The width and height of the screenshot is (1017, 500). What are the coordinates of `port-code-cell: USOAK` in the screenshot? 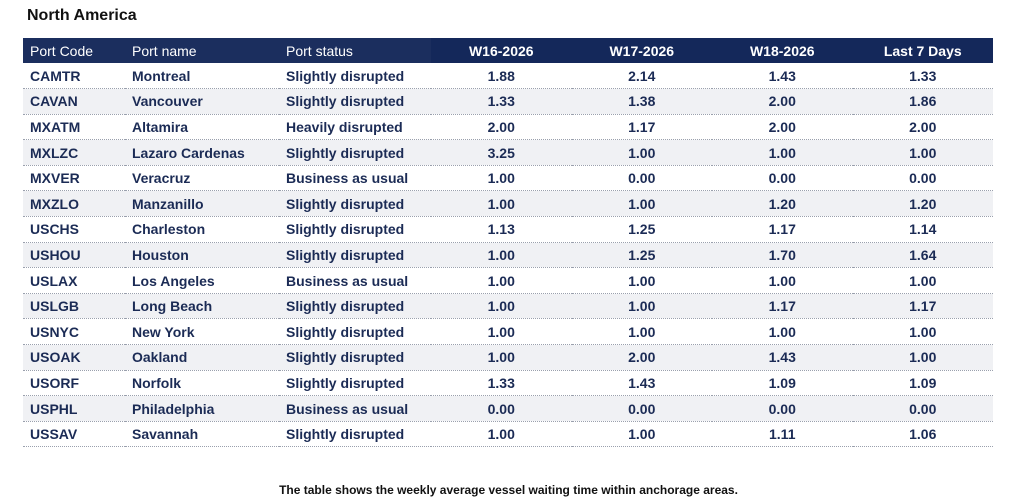 It's located at (74, 357).